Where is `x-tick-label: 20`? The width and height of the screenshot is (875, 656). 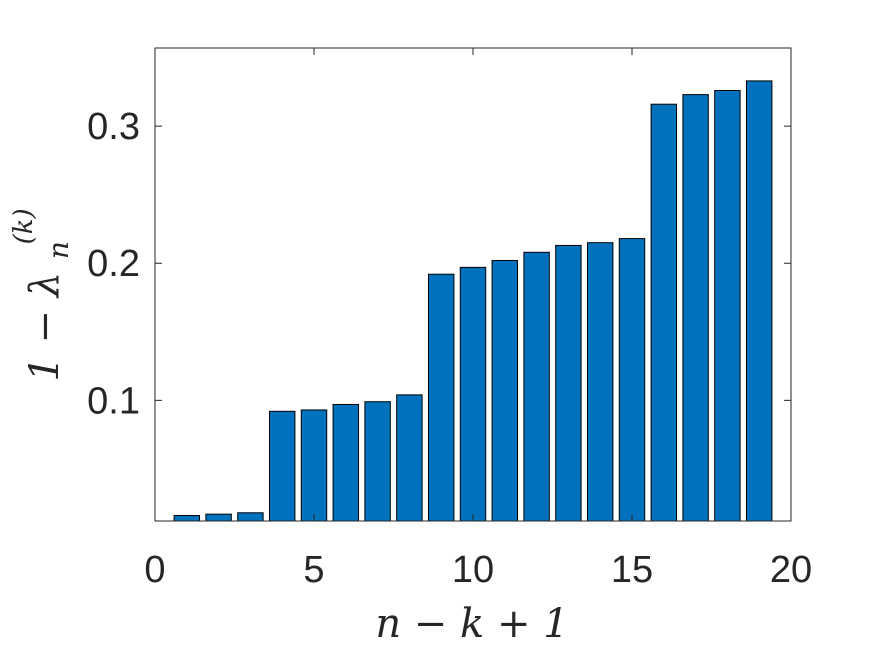
x-tick-label: 20 is located at coordinates (791, 570).